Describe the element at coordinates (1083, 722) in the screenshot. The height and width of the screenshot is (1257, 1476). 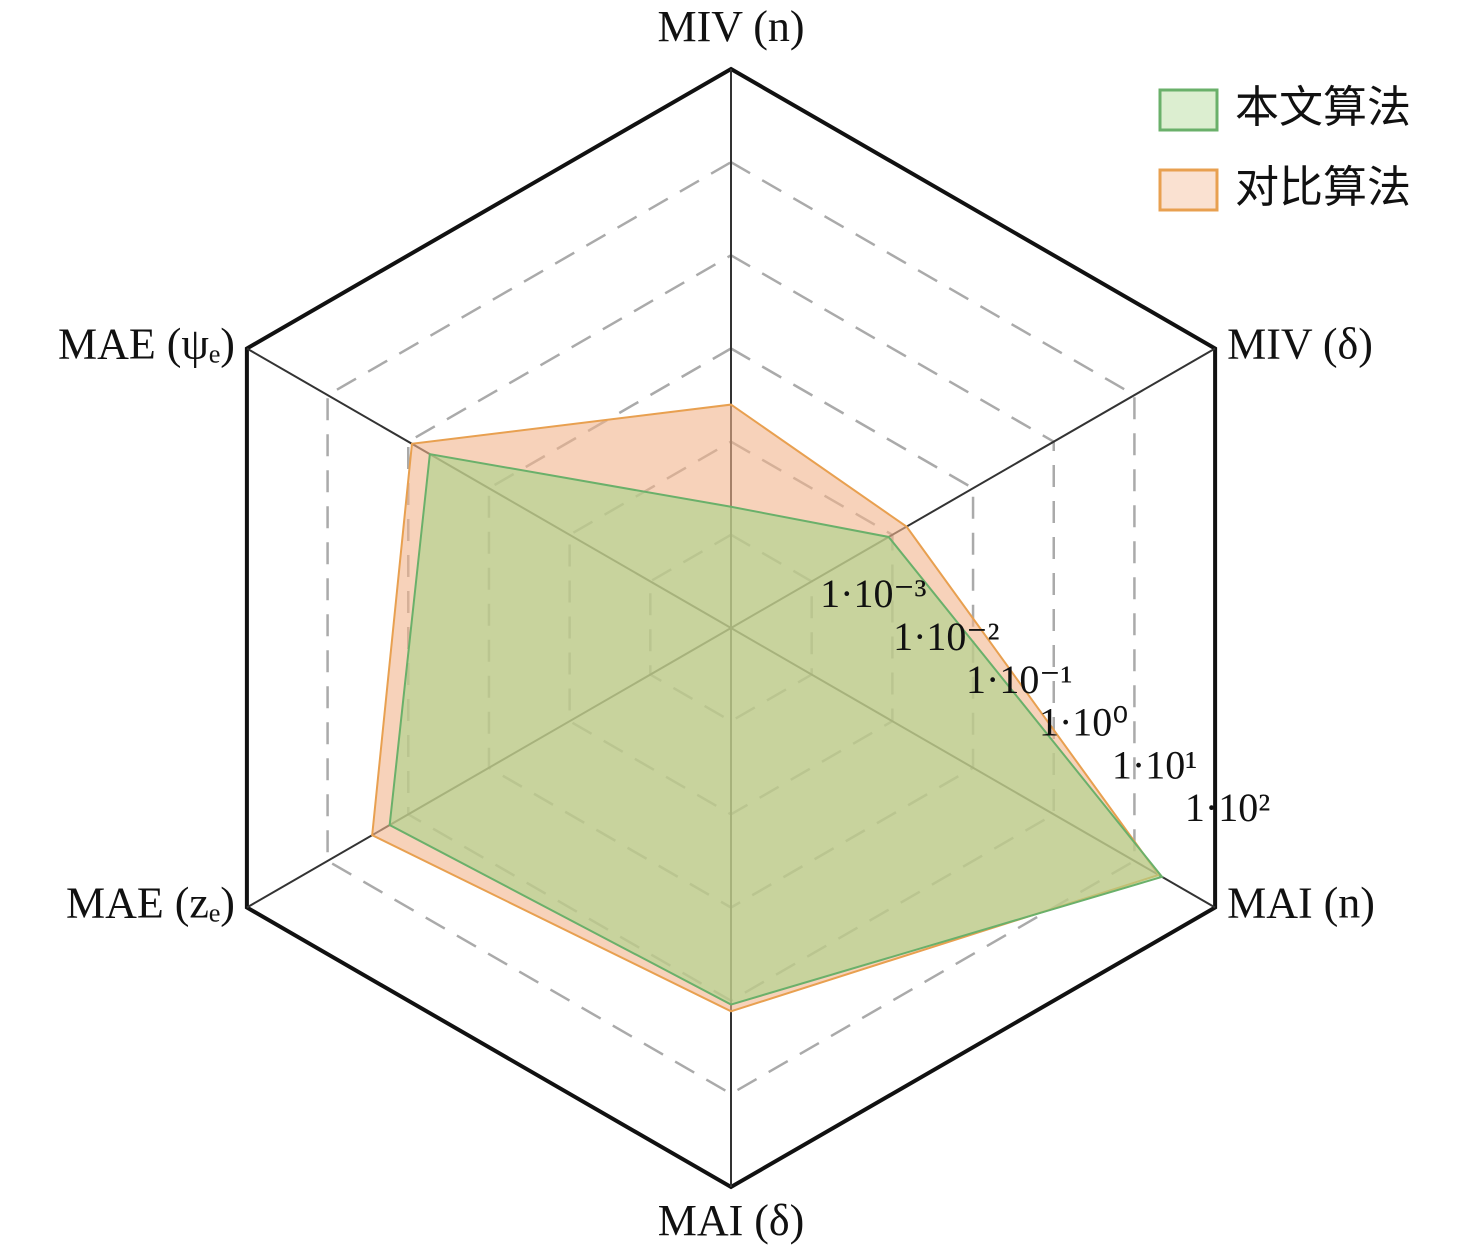
I see `r-tick-label: 1·10⁰` at that location.